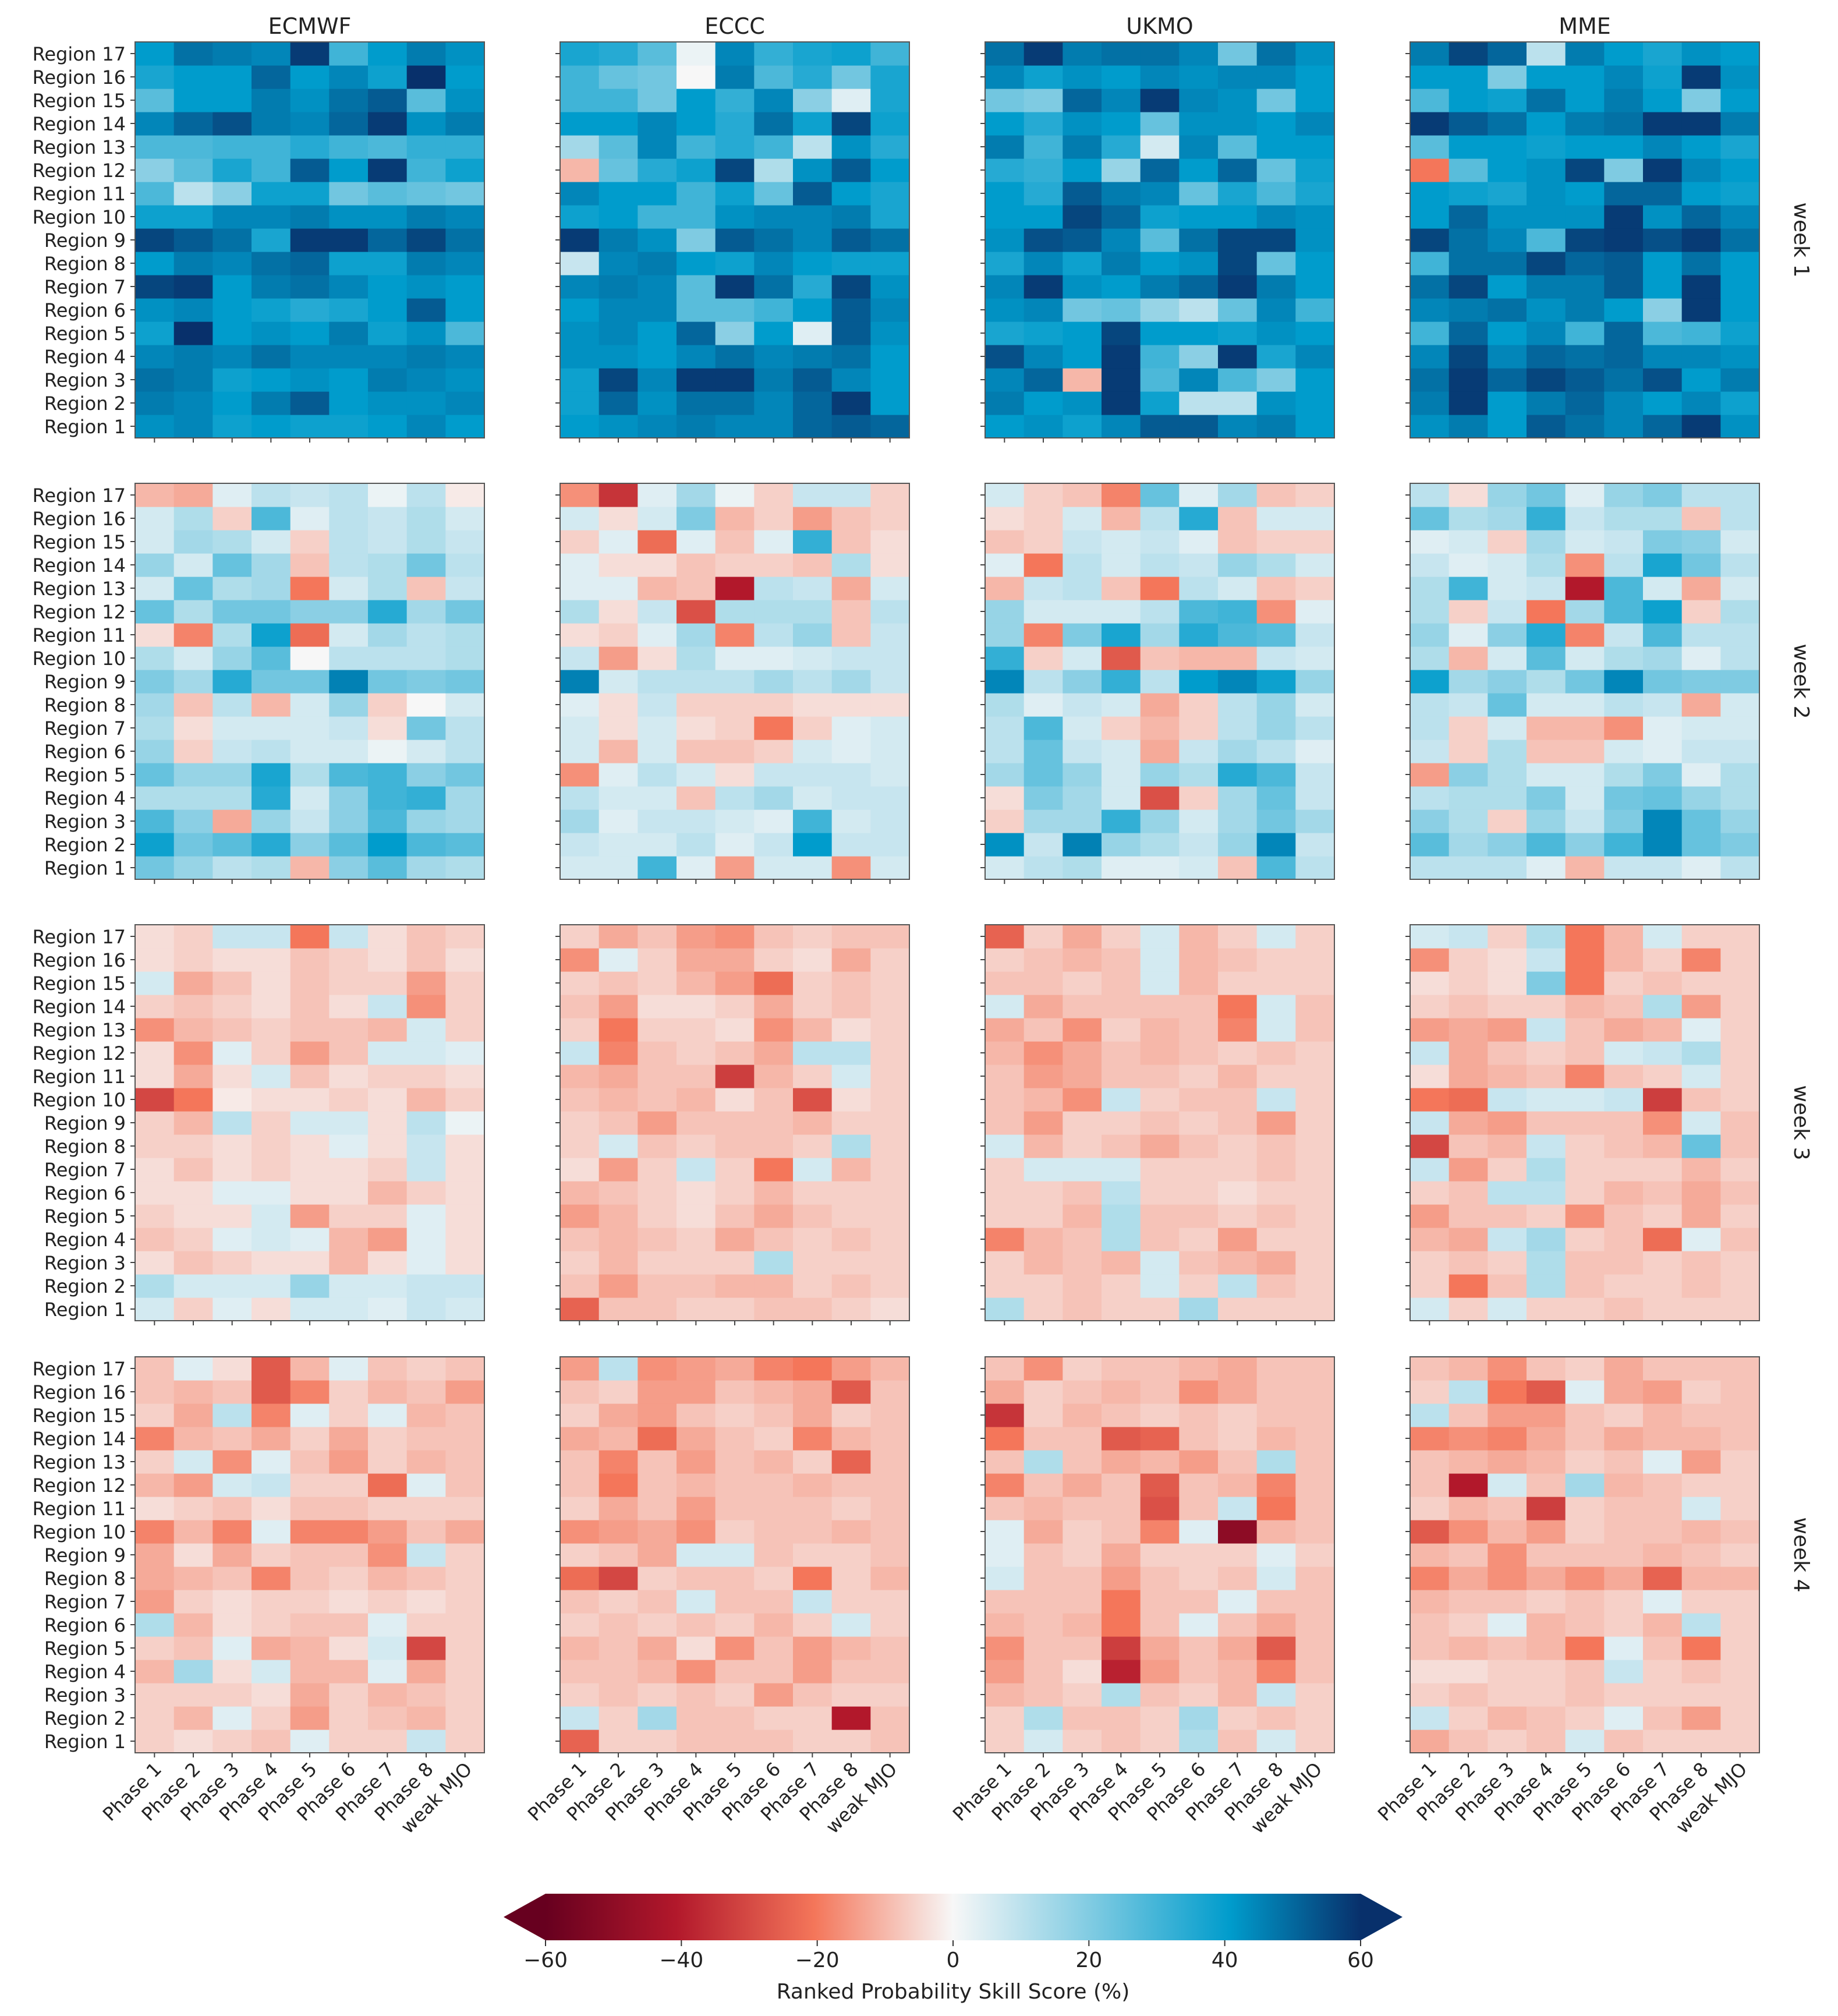 This screenshot has height=2016, width=1838. I want to click on y-tick-label: Region 15, so click(79, 983).